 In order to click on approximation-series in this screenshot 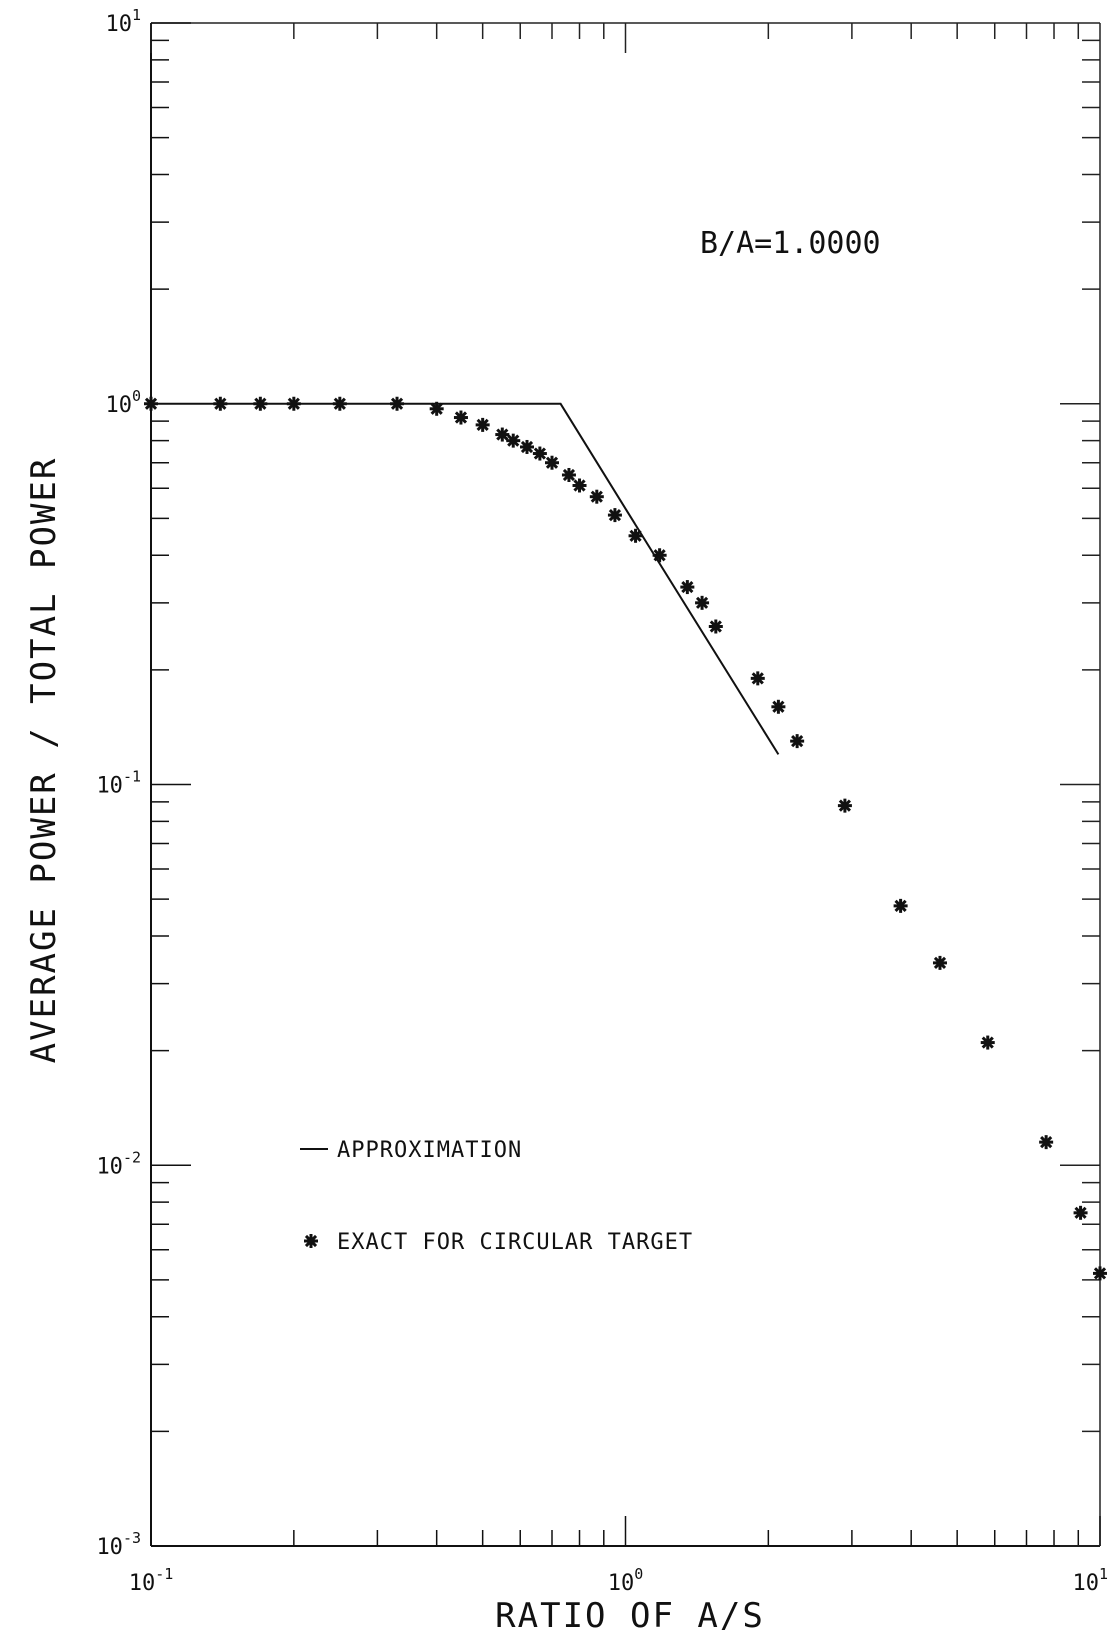, I will do `click(465, 578)`.